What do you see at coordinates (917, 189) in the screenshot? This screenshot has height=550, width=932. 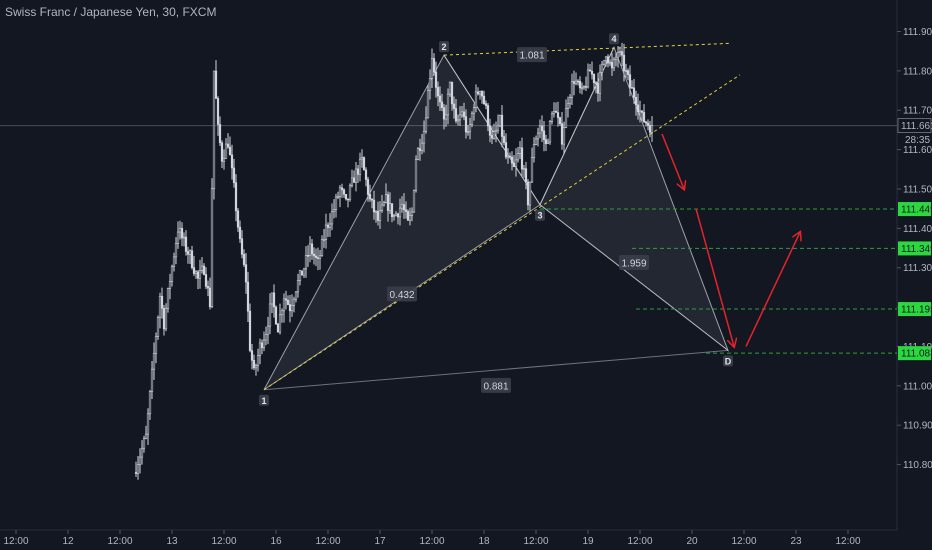 I see `y-tick-label: 111.500` at bounding box center [917, 189].